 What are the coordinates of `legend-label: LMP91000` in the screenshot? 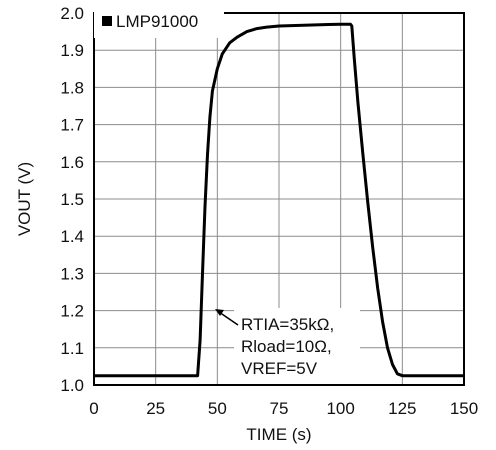 It's located at (157, 21).